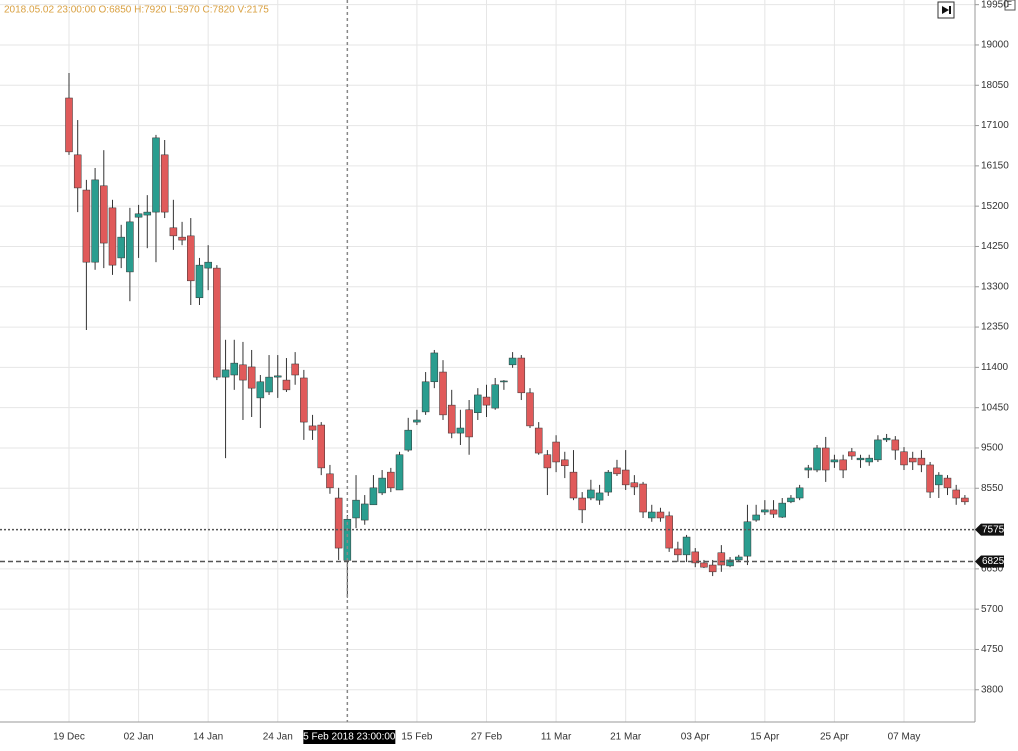 The width and height of the screenshot is (1018, 751). What do you see at coordinates (208, 737) in the screenshot?
I see `x-tick-label: 14 Jan` at bounding box center [208, 737].